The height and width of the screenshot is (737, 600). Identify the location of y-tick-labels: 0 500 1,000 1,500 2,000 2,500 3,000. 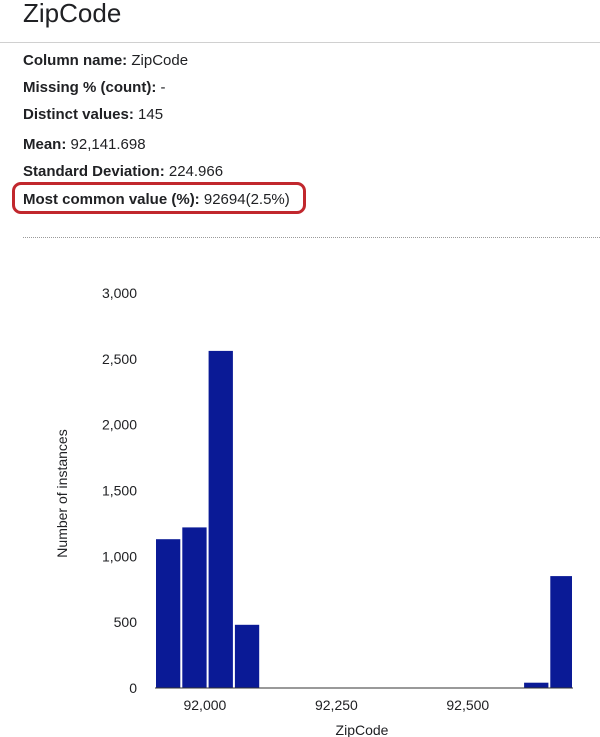
(119, 490).